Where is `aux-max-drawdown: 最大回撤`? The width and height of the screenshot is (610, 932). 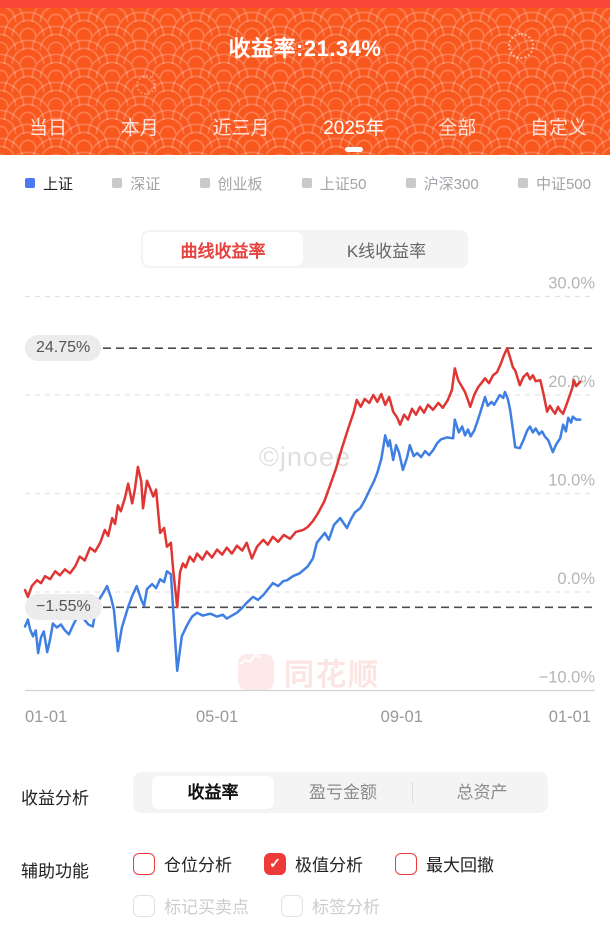
aux-max-drawdown: 最大回撤 is located at coordinates (444, 863).